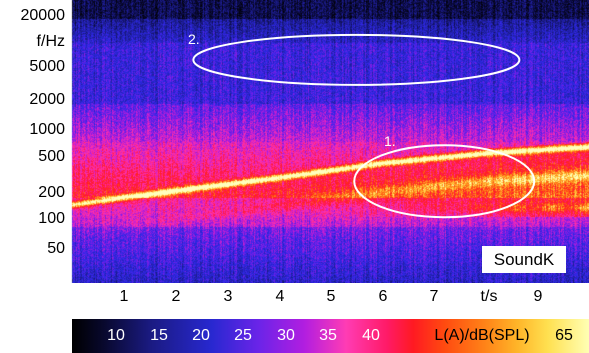 This screenshot has width=589, height=353. I want to click on colorbar-tick-40: 40, so click(371, 335).